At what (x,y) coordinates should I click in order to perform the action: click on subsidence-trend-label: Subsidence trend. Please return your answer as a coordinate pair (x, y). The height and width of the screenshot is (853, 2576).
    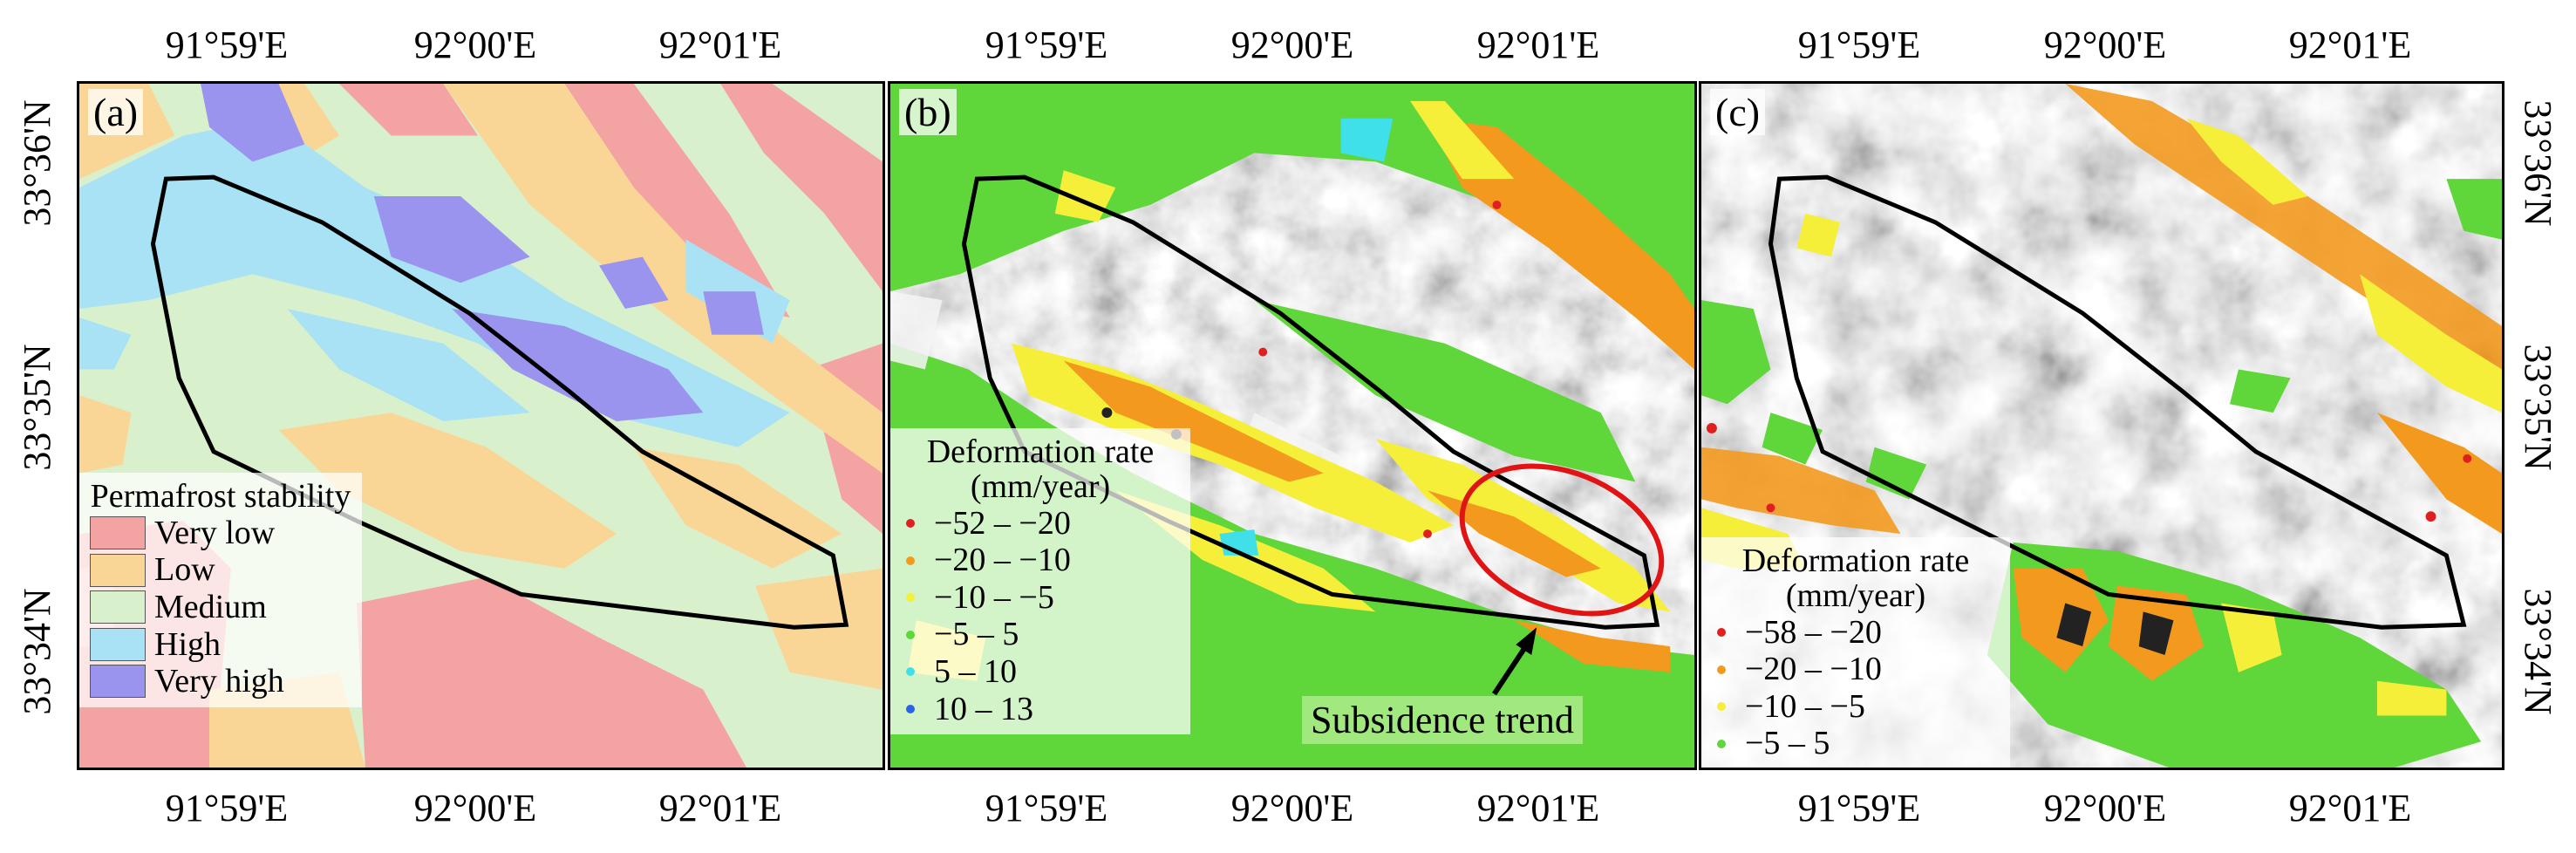
    Looking at the image, I should click on (1442, 720).